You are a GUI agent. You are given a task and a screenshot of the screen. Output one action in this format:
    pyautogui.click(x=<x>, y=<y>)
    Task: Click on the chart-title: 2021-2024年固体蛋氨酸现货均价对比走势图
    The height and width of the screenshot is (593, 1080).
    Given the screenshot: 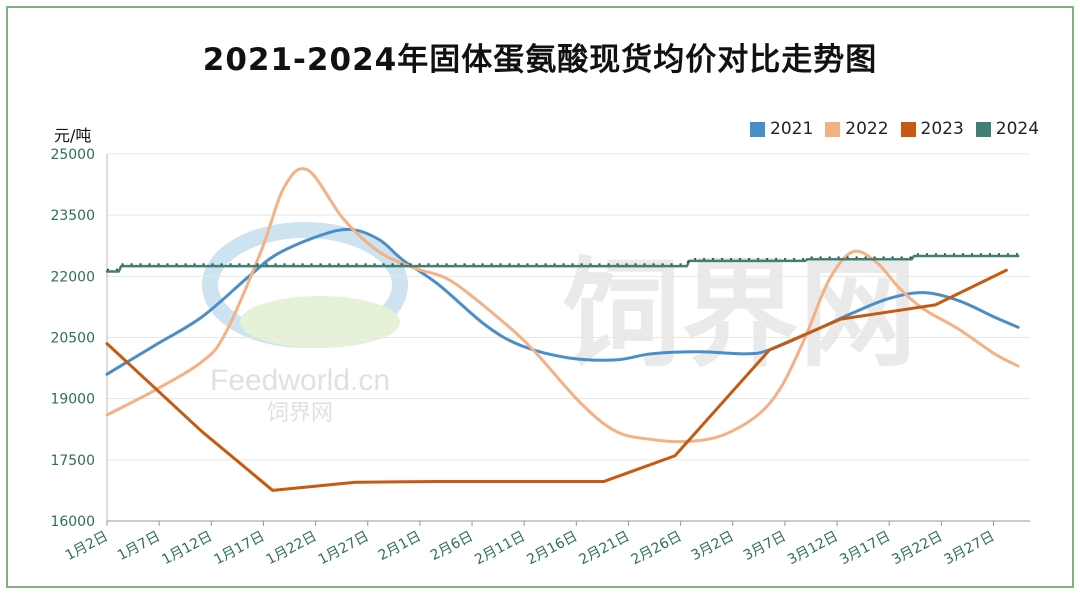 What is the action you would take?
    pyautogui.click(x=540, y=60)
    